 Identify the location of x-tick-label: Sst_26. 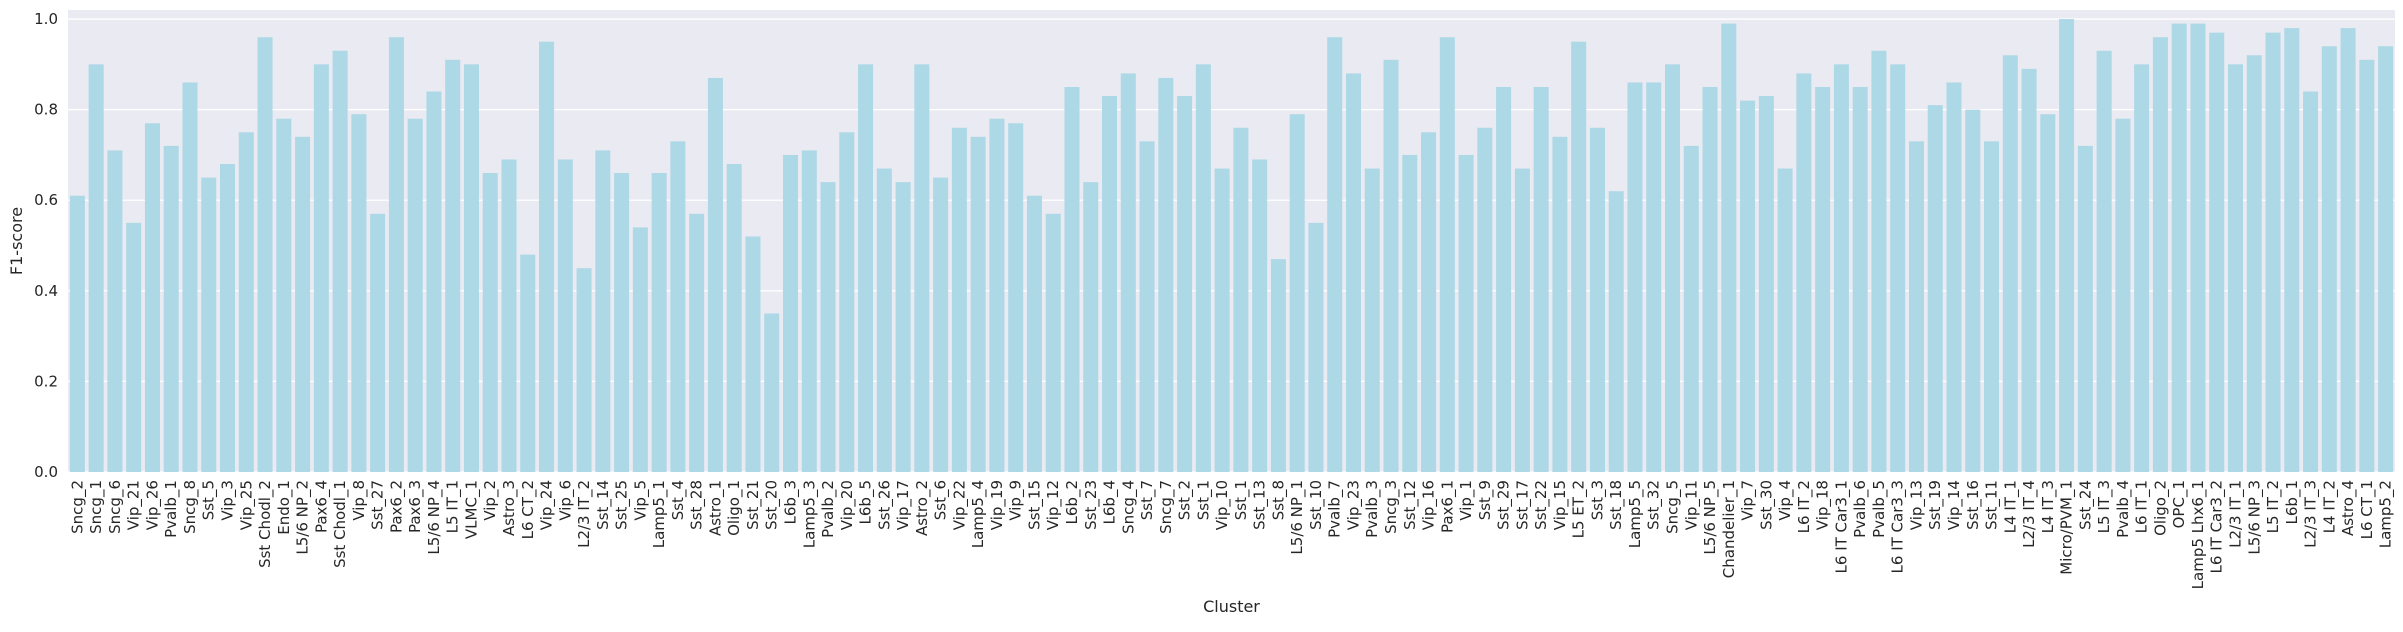
(884, 505).